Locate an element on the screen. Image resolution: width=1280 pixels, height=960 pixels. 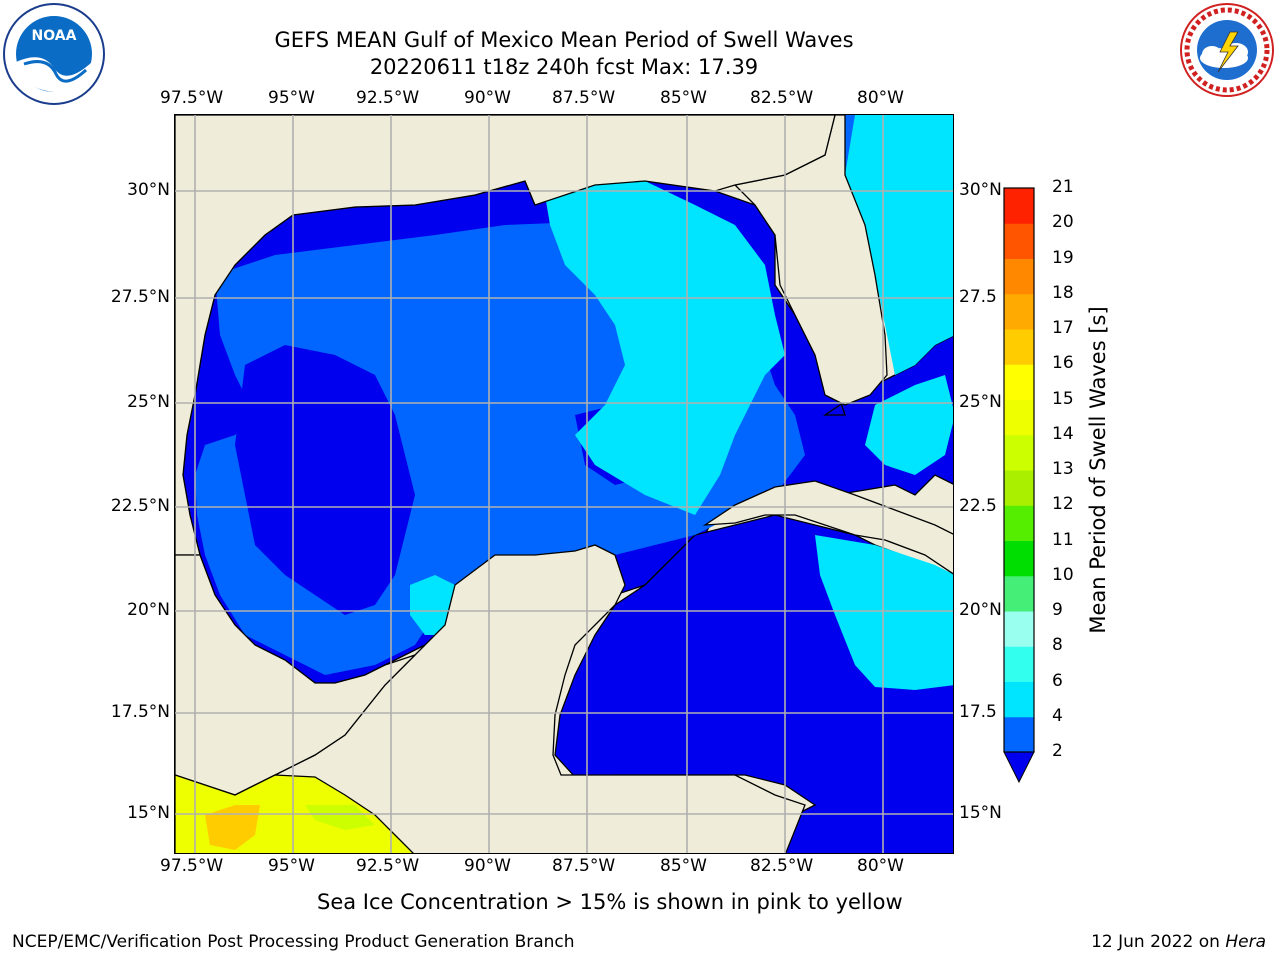
lat-tick-right: 15°N is located at coordinates (980, 813).